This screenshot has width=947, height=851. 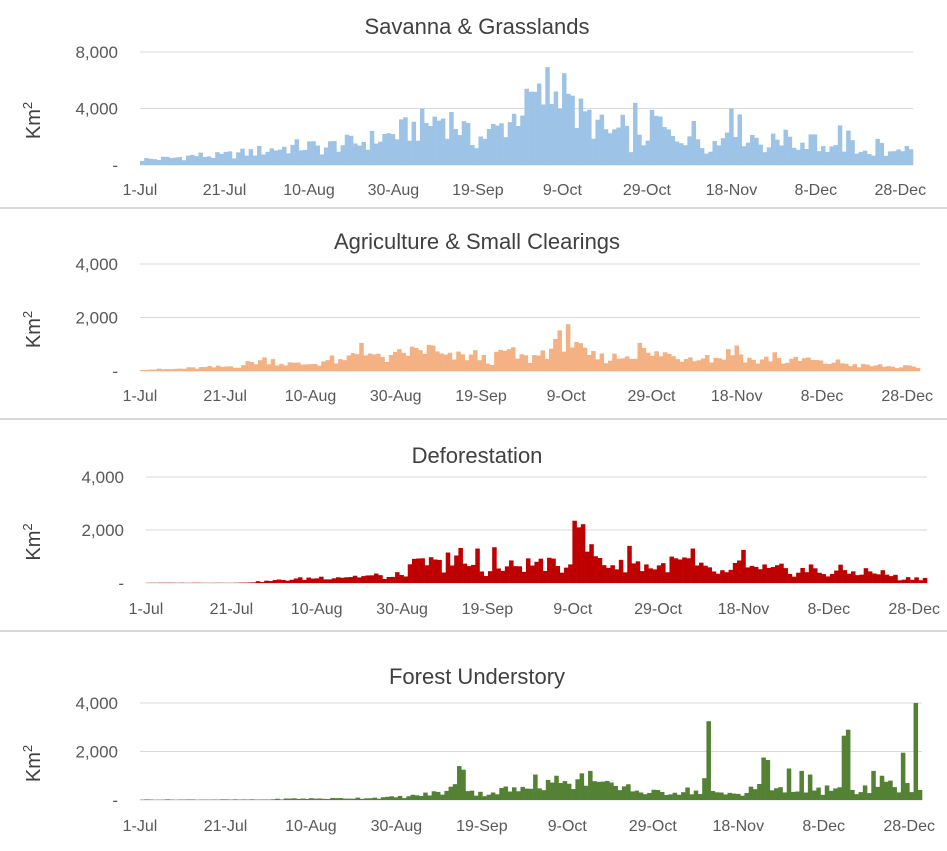 What do you see at coordinates (823, 826) in the screenshot?
I see `x-tick-label: 8-Dec` at bounding box center [823, 826].